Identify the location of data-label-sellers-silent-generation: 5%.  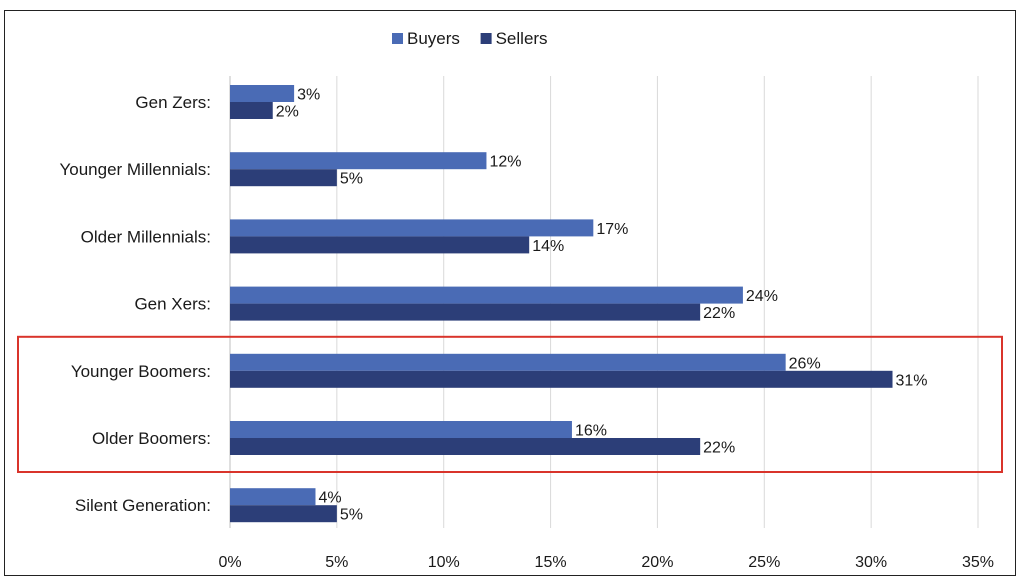
(351, 515).